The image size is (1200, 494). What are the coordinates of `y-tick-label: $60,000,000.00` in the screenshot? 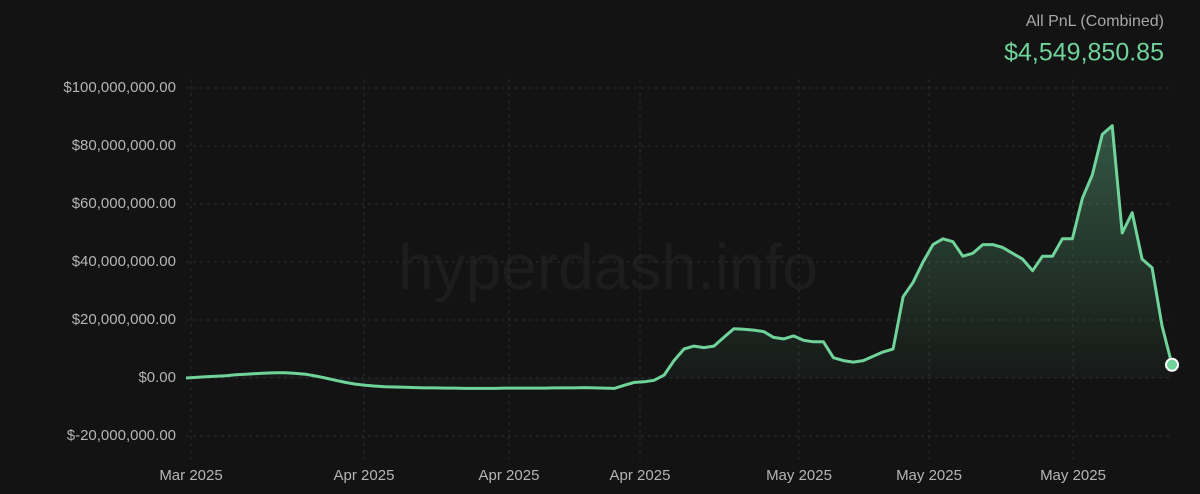 It's located at (124, 203).